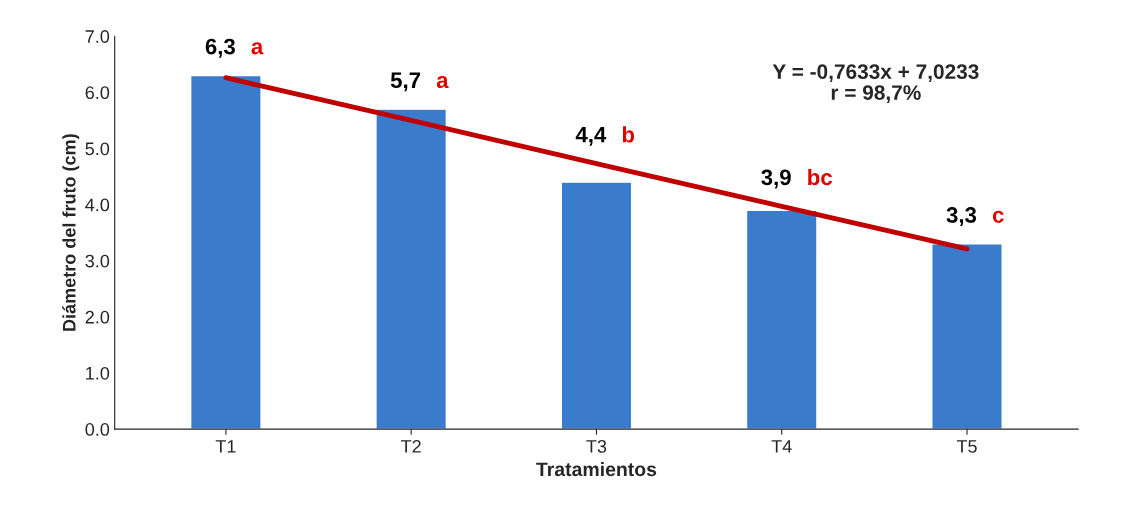  What do you see at coordinates (628, 134) in the screenshot?
I see `annotation: b` at bounding box center [628, 134].